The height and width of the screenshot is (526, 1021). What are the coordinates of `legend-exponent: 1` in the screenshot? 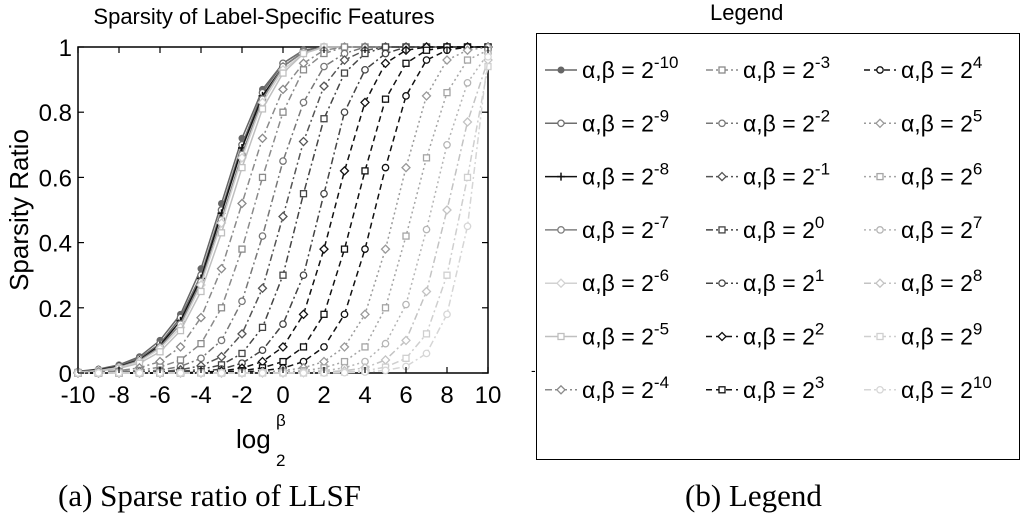 It's located at (819, 275).